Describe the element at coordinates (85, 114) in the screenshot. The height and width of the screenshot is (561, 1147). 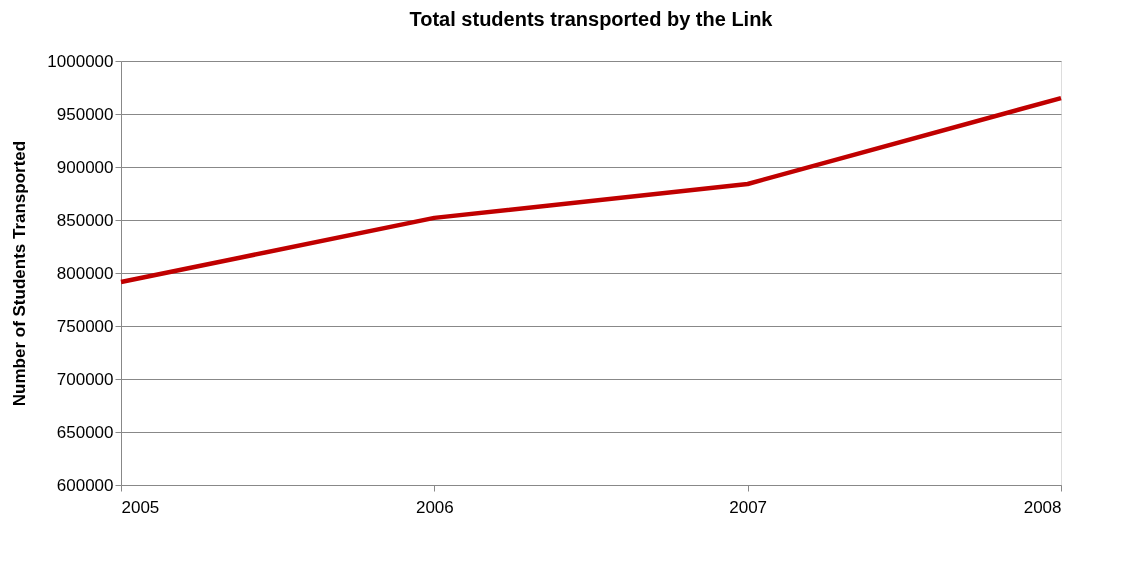
I see `y-tick-label: 950000` at that location.